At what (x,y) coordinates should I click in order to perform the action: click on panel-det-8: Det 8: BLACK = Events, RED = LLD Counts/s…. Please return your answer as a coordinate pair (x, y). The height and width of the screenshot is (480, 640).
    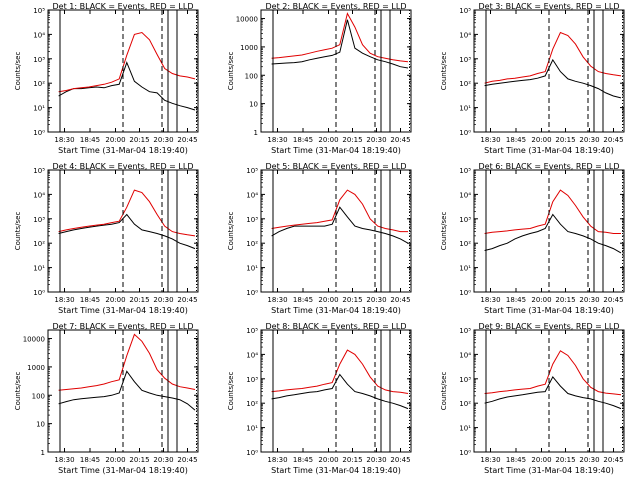
    Looking at the image, I should click on (319, 398).